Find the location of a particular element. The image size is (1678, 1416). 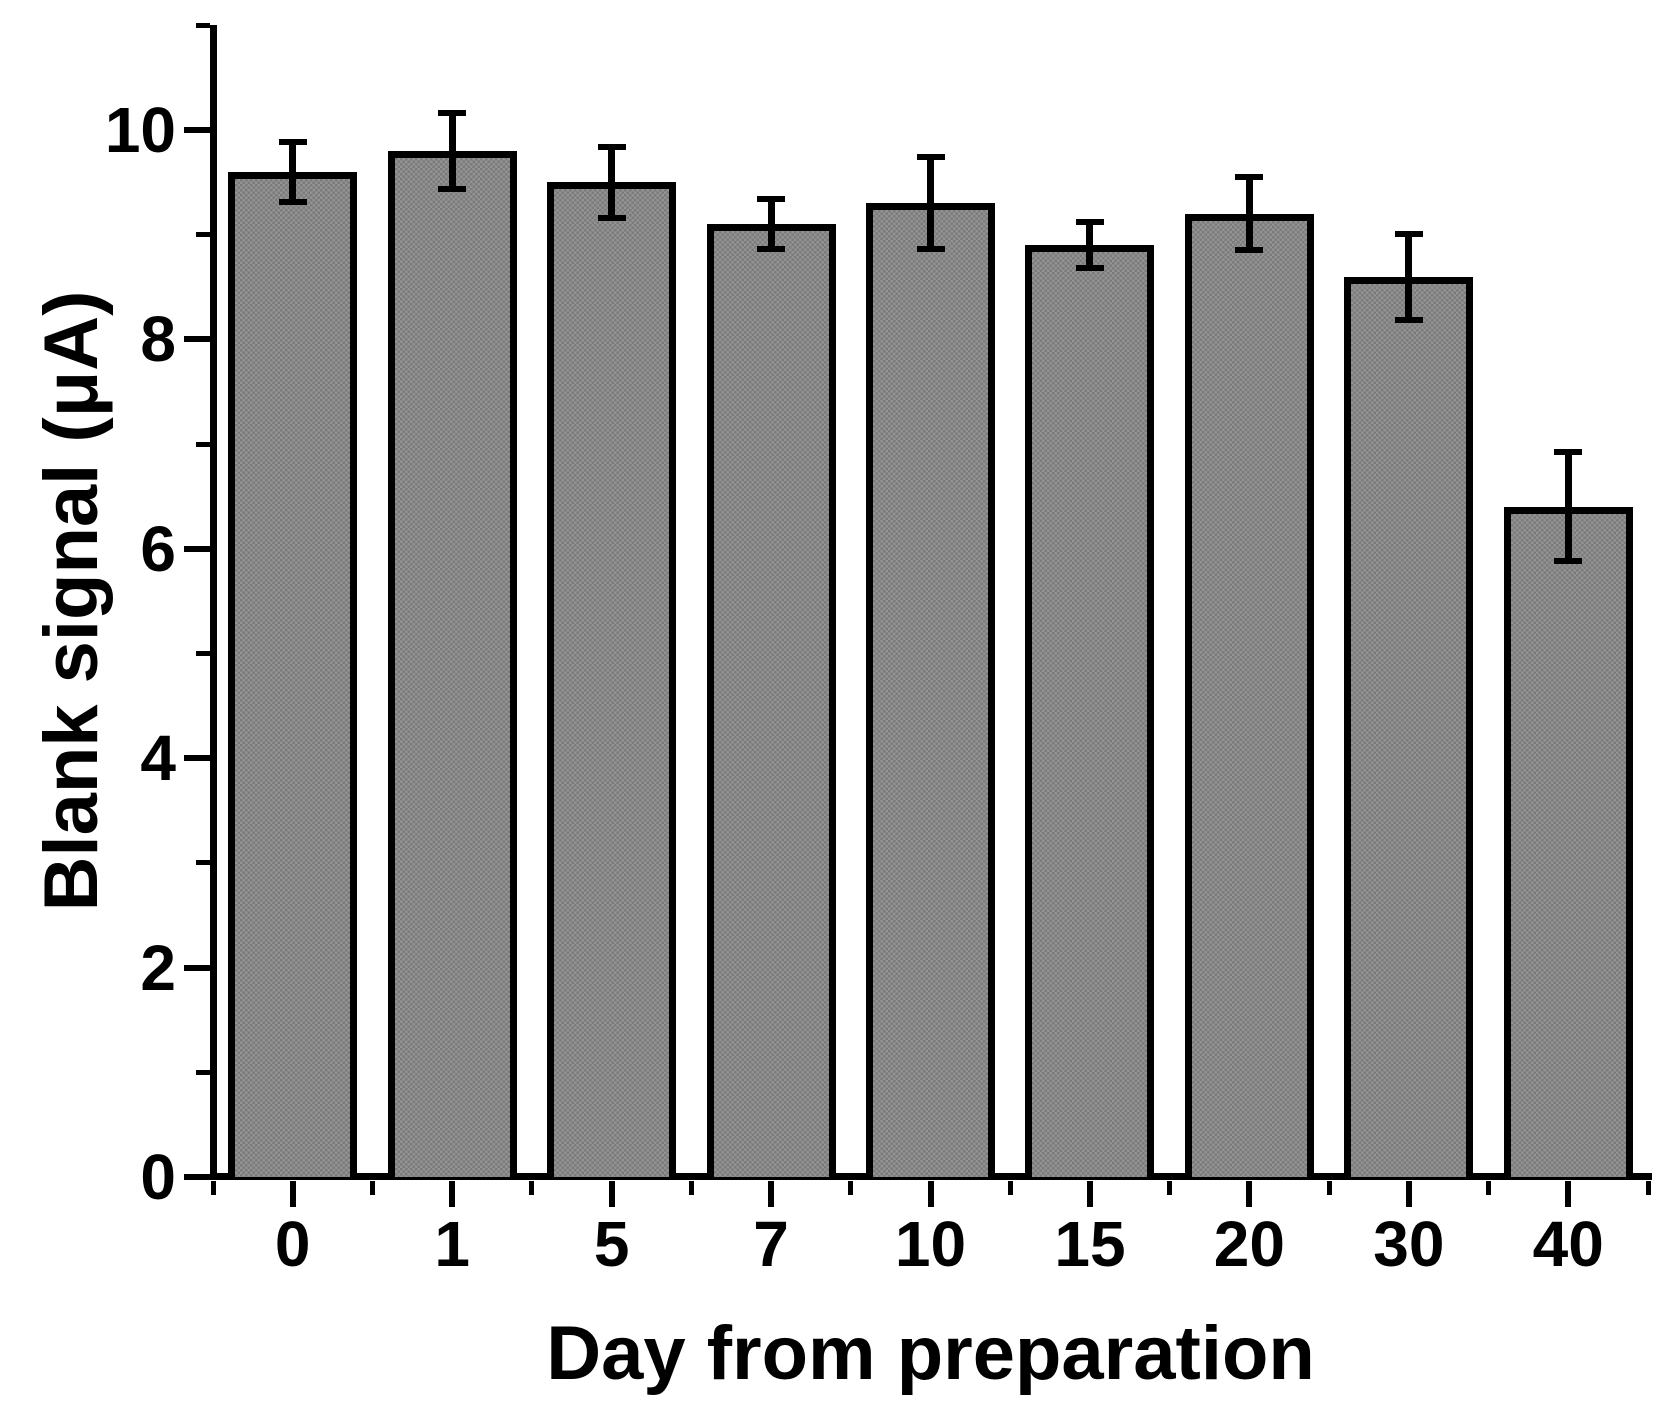

x-axis-title: Day from preparation is located at coordinates (930, 1353).